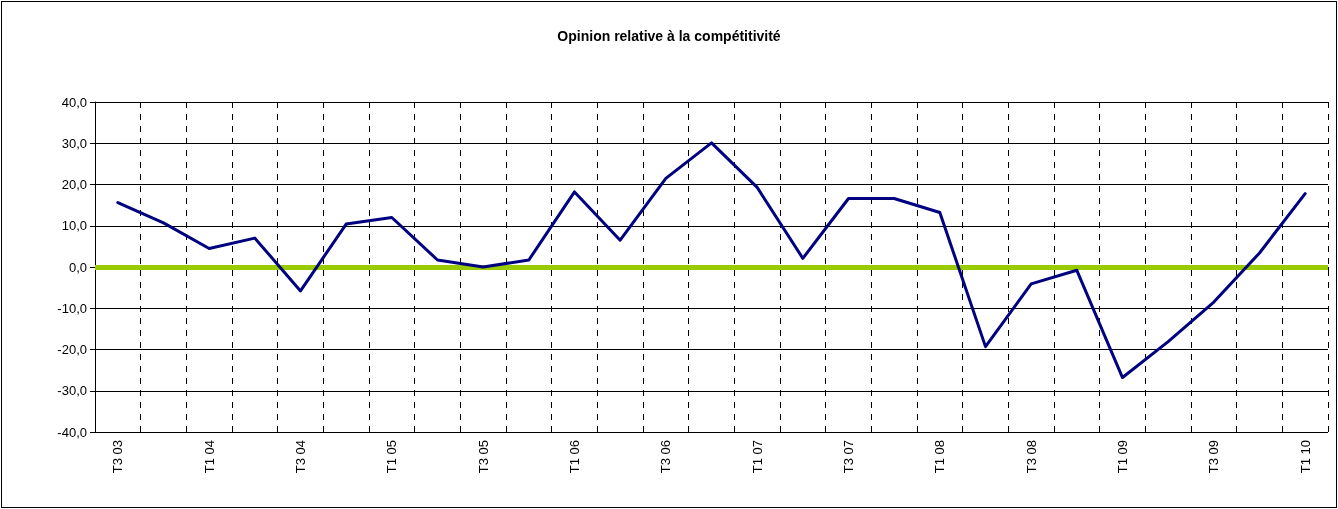  Describe the element at coordinates (848, 457) in the screenshot. I see `x-tick-label: T3 07` at that location.